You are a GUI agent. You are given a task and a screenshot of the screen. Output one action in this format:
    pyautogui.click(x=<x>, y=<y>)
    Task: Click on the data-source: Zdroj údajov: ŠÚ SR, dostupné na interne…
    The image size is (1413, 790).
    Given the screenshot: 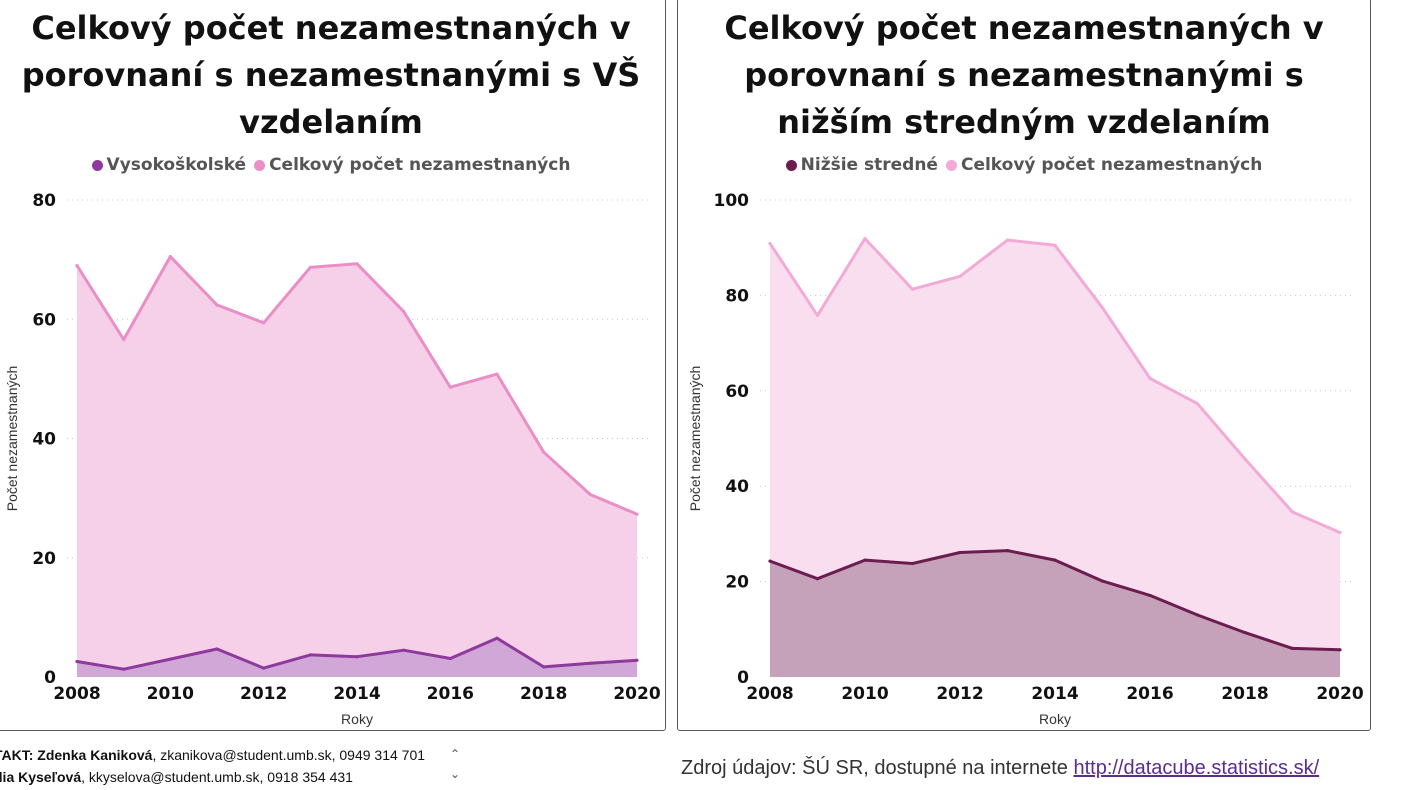 What is the action you would take?
    pyautogui.click(x=1000, y=768)
    